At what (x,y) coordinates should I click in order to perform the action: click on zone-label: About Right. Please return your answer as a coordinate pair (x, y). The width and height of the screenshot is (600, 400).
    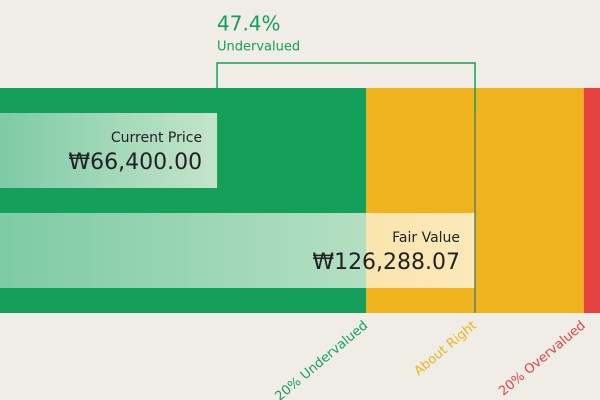
    Looking at the image, I should click on (445, 348).